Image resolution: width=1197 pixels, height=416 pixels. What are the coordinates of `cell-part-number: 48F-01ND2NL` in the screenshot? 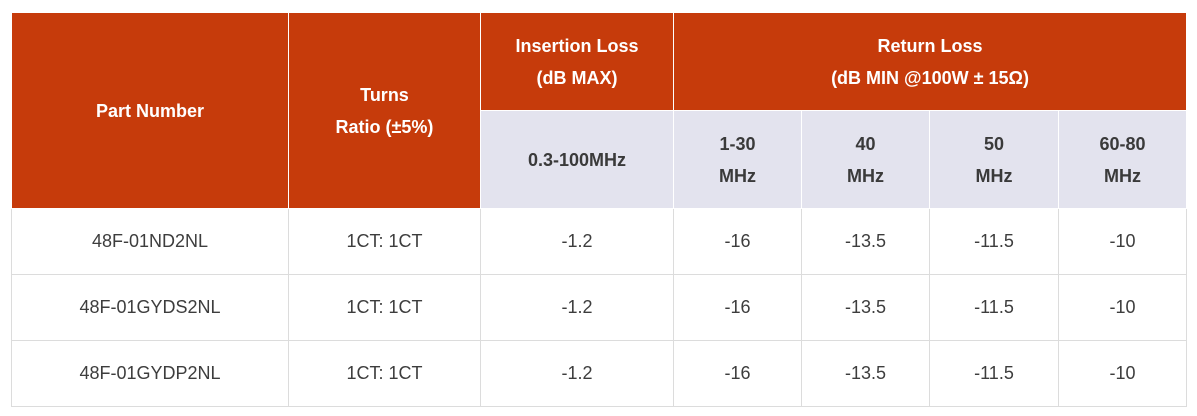 It's located at (150, 241).